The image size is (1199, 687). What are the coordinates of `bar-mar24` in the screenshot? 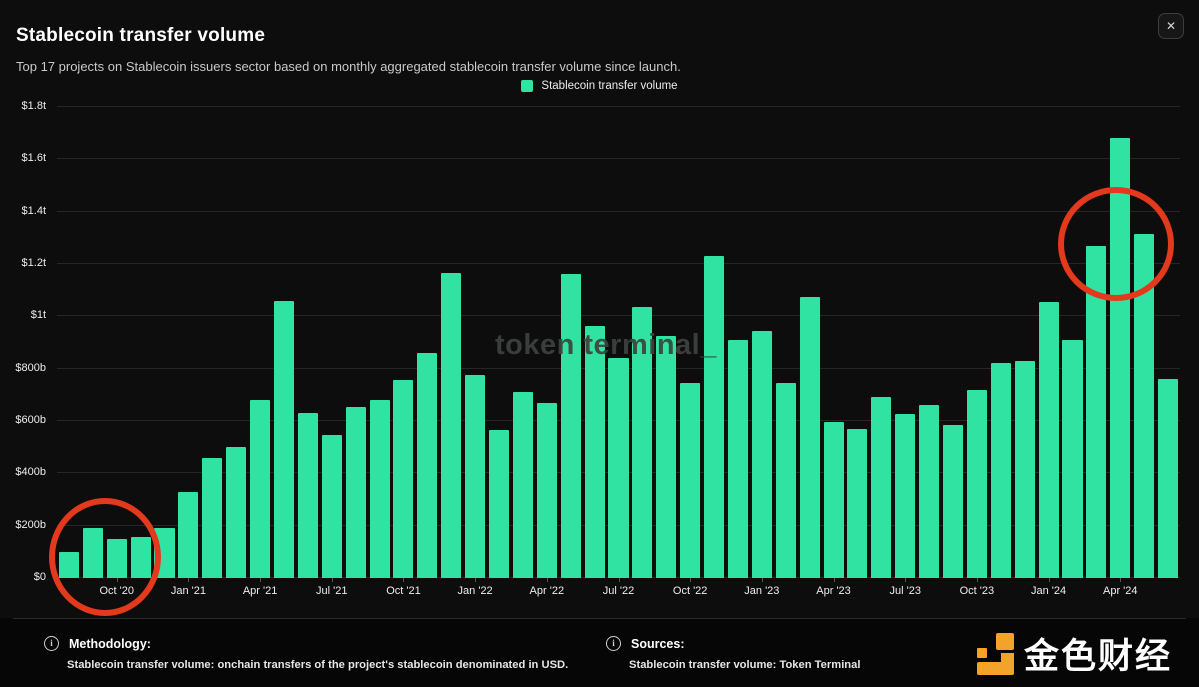 It's located at (1096, 411).